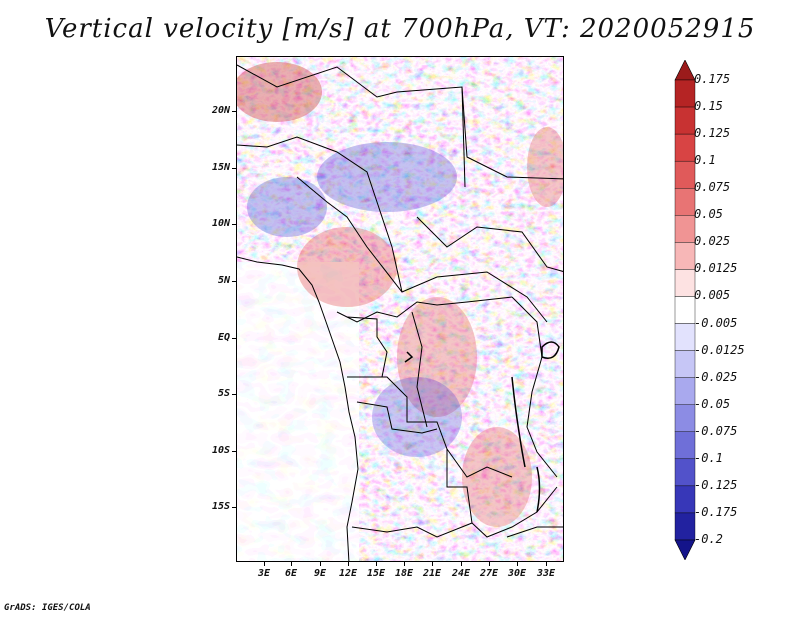 This screenshot has height=618, width=800. Describe the element at coordinates (716, 484) in the screenshot. I see `colorbar-label: -0.125` at that location.